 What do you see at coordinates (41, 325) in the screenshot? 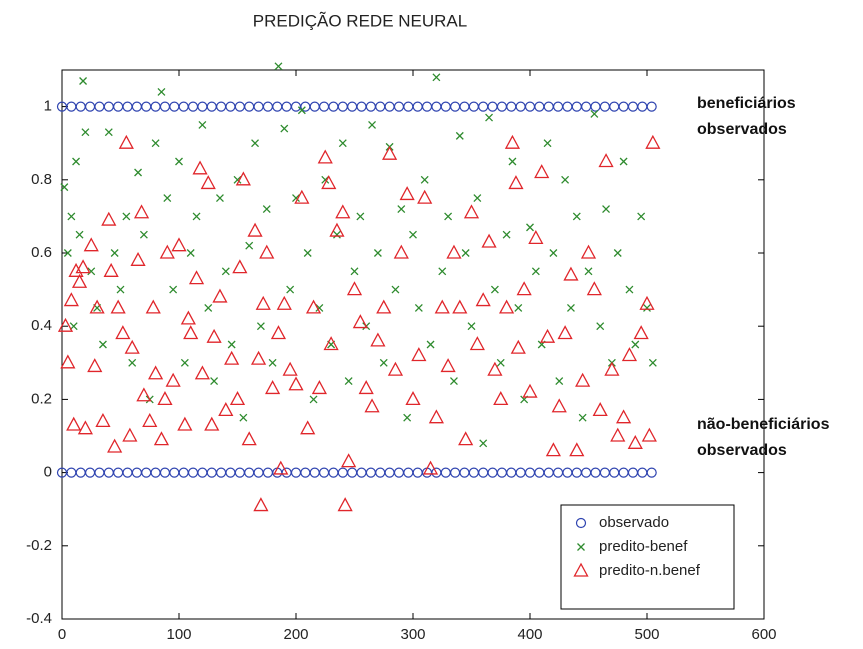
I see `y-tick-label: 0.4` at bounding box center [41, 325].